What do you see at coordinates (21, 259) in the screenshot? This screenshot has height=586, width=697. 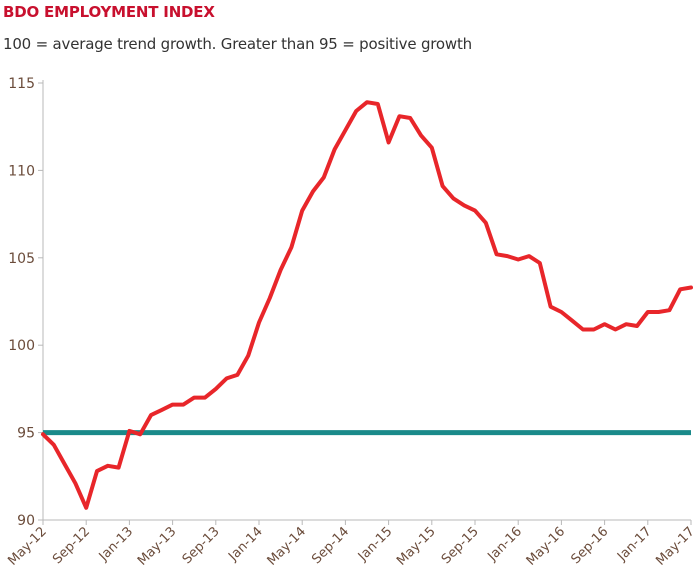 I see `y-tick-label: 105` at bounding box center [21, 259].